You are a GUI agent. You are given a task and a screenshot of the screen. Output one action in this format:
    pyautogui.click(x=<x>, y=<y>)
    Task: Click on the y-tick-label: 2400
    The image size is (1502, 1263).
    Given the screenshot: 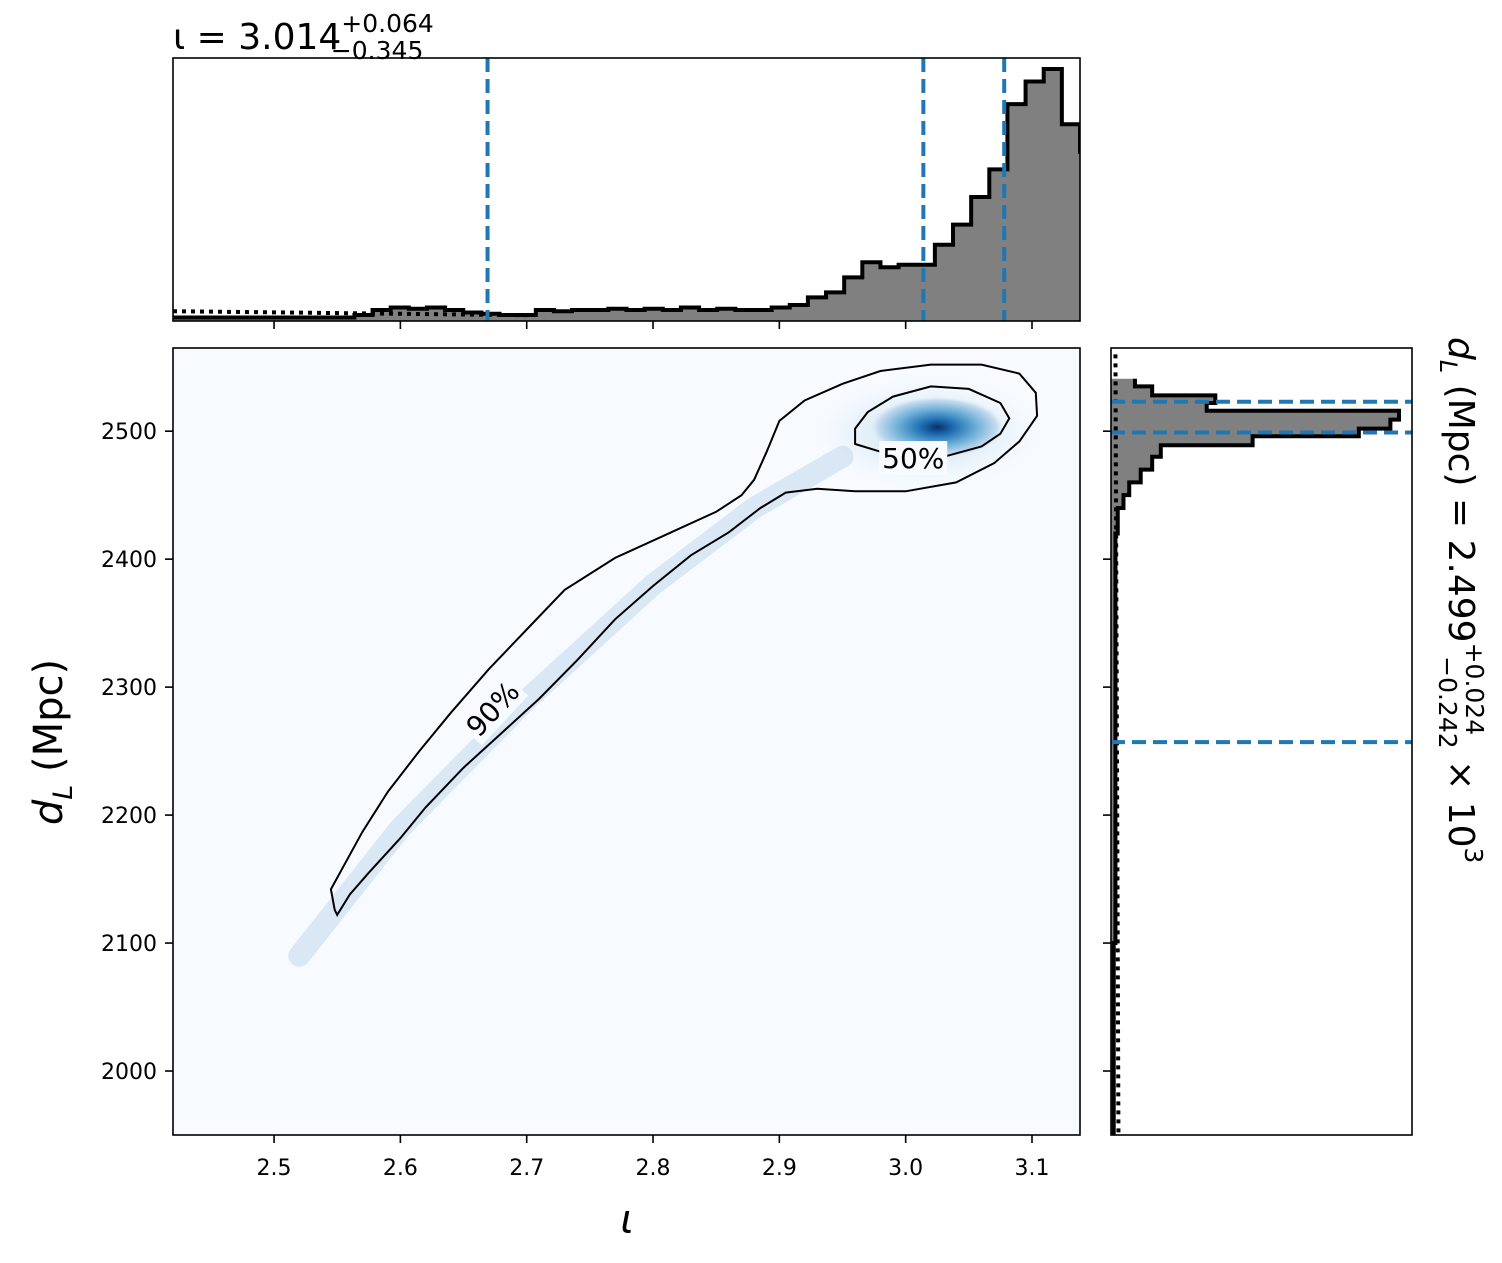 What is the action you would take?
    pyautogui.click(x=129, y=560)
    